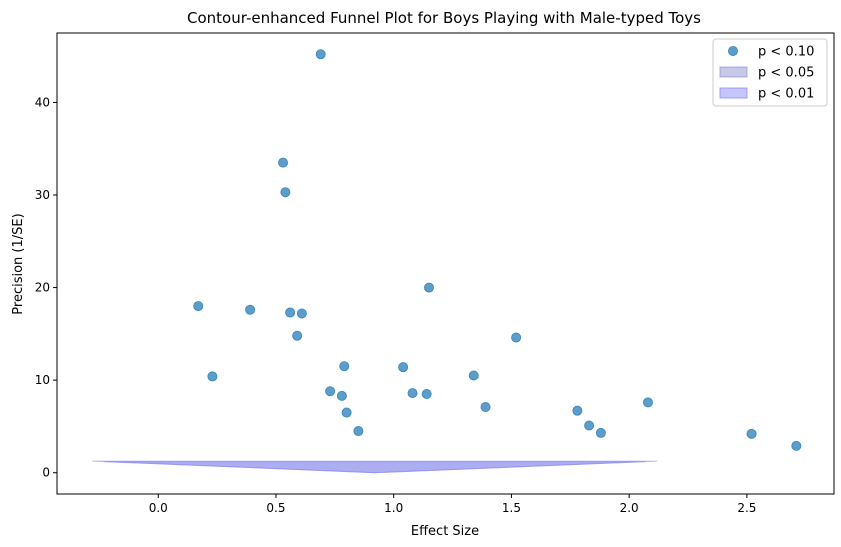 The image size is (841, 547). I want to click on x-axis: 0.0 0.5 1.0 1.5 2.0 2.5, so click(452, 504).